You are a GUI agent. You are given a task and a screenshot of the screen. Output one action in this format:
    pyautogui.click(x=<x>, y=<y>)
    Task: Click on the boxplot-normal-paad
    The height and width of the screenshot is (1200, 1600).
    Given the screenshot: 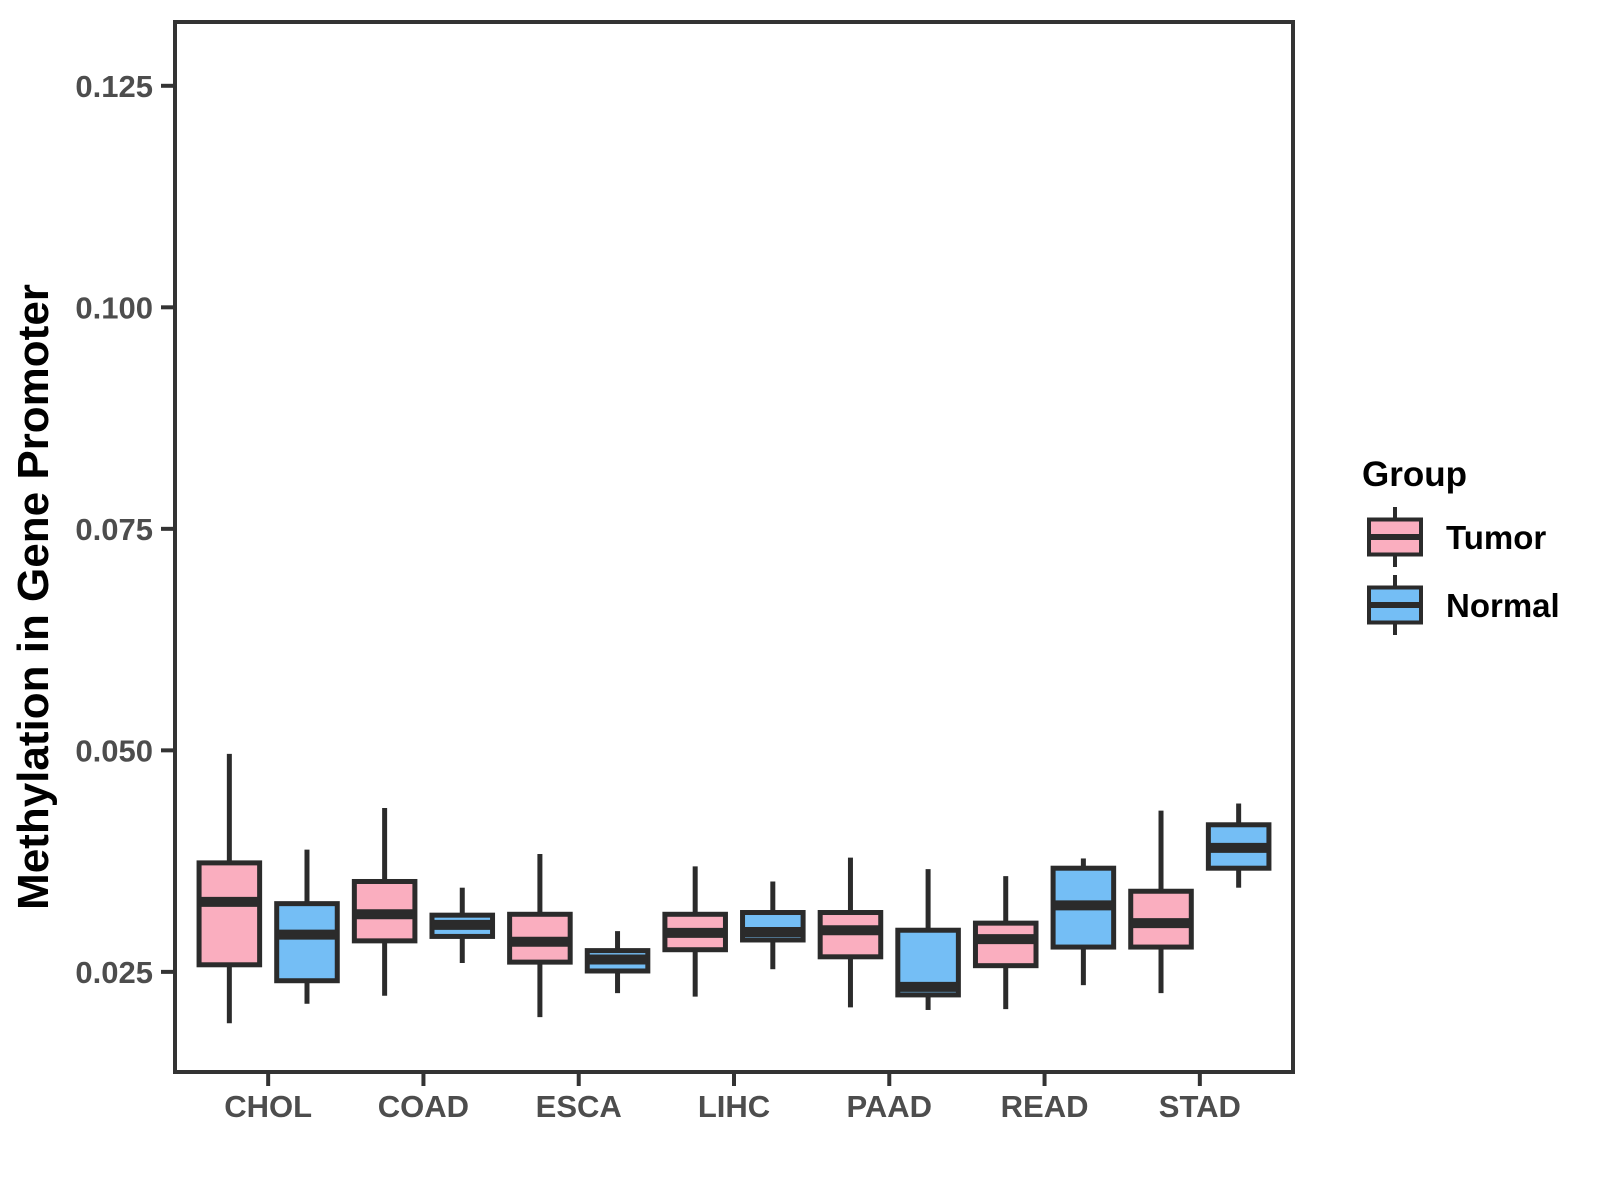 What is the action you would take?
    pyautogui.click(x=928, y=939)
    